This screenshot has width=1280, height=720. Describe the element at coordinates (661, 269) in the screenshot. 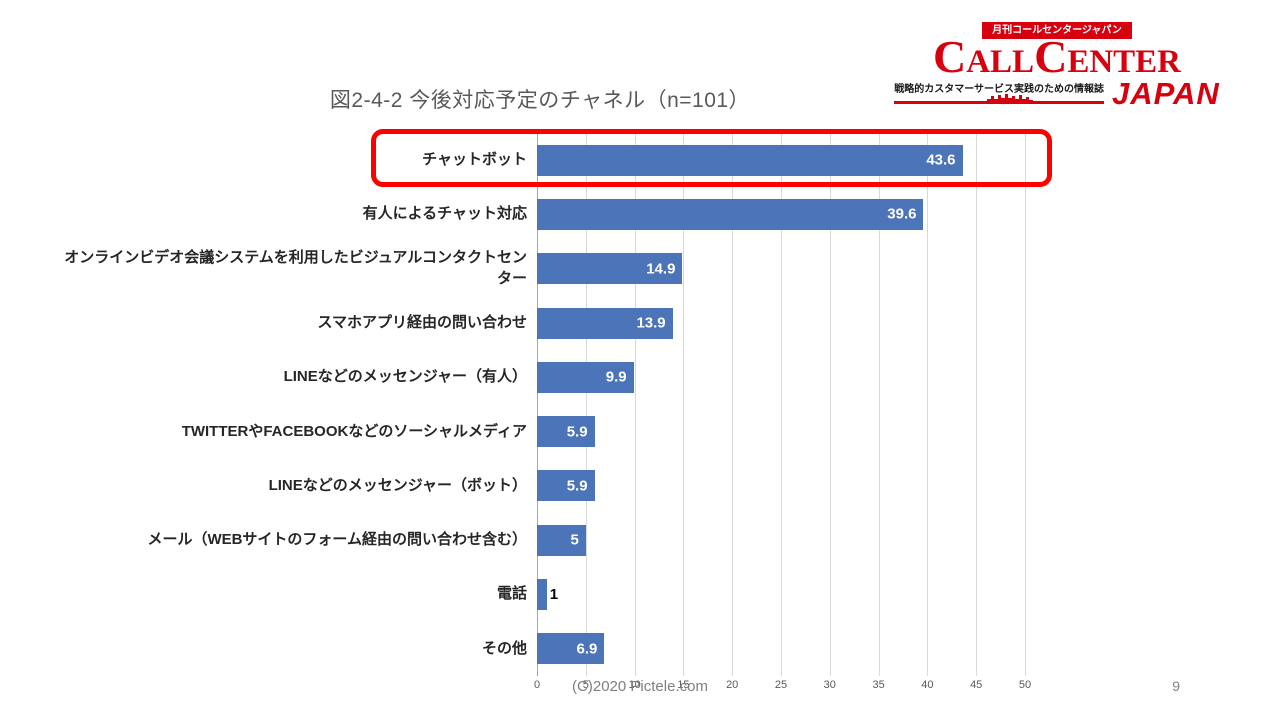

I see `value-label: 14.9` at that location.